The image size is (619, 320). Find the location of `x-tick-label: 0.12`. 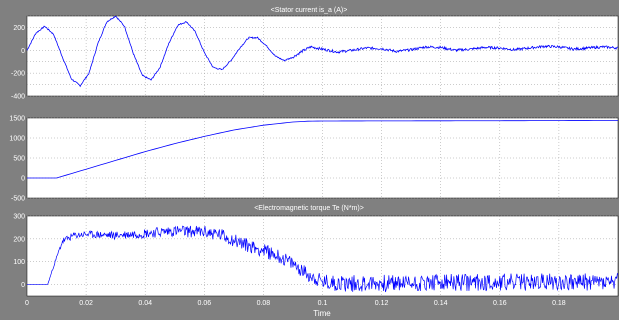

x-tick-label: 0.12 is located at coordinates (382, 303).